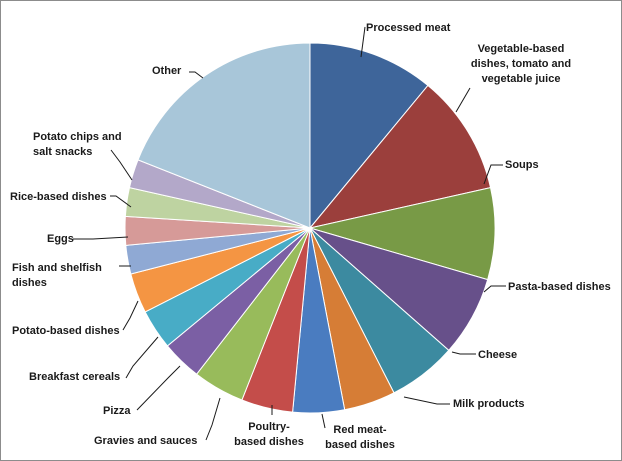 This screenshot has width=622, height=461. Describe the element at coordinates (493, 174) in the screenshot. I see `leader-line-soups` at that location.